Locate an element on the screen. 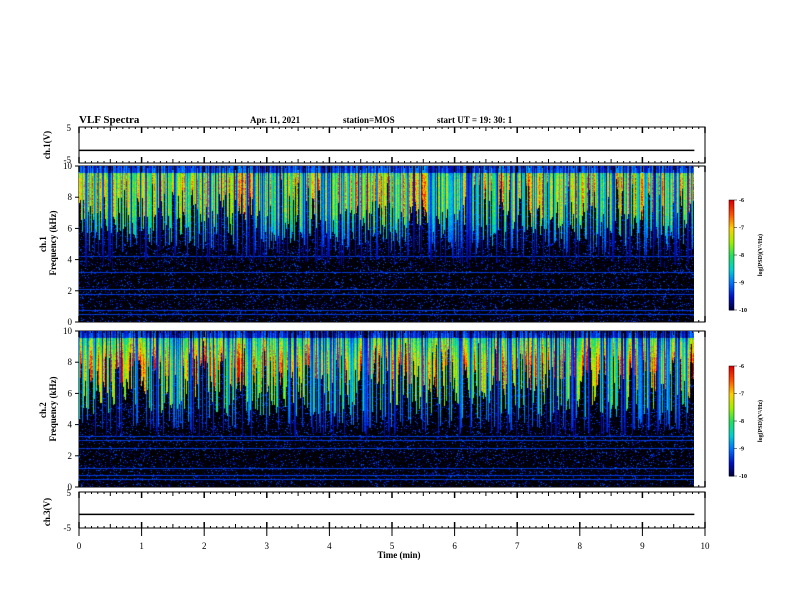 This screenshot has width=792, height=612. time-tick-label: 1 is located at coordinates (141, 546).